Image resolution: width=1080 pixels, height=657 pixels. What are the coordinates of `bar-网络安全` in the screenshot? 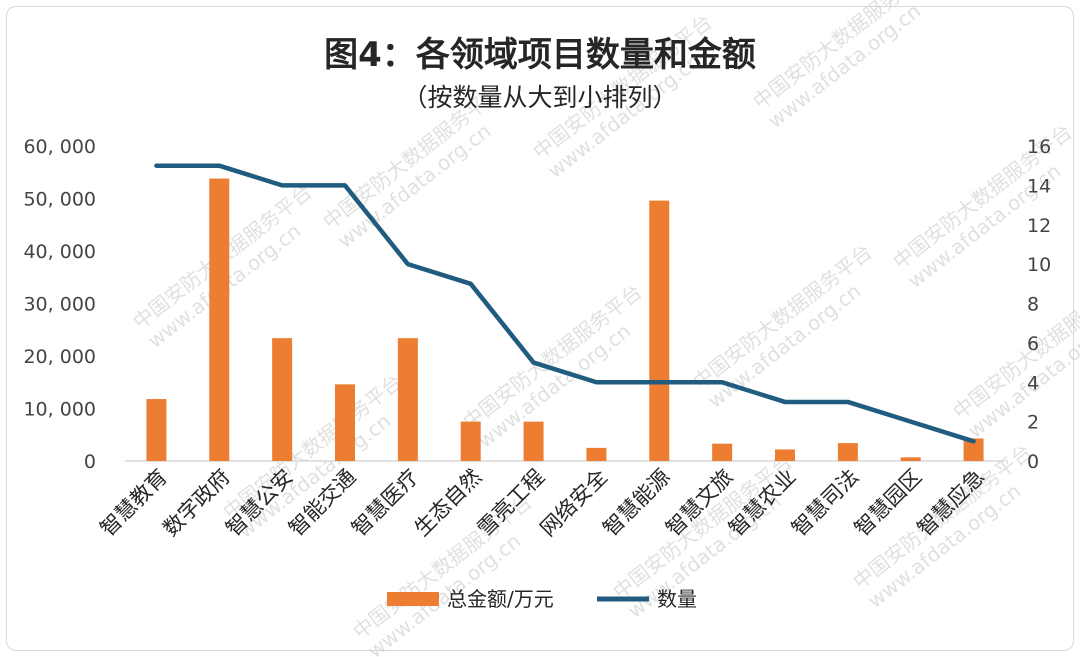 It's located at (596, 454).